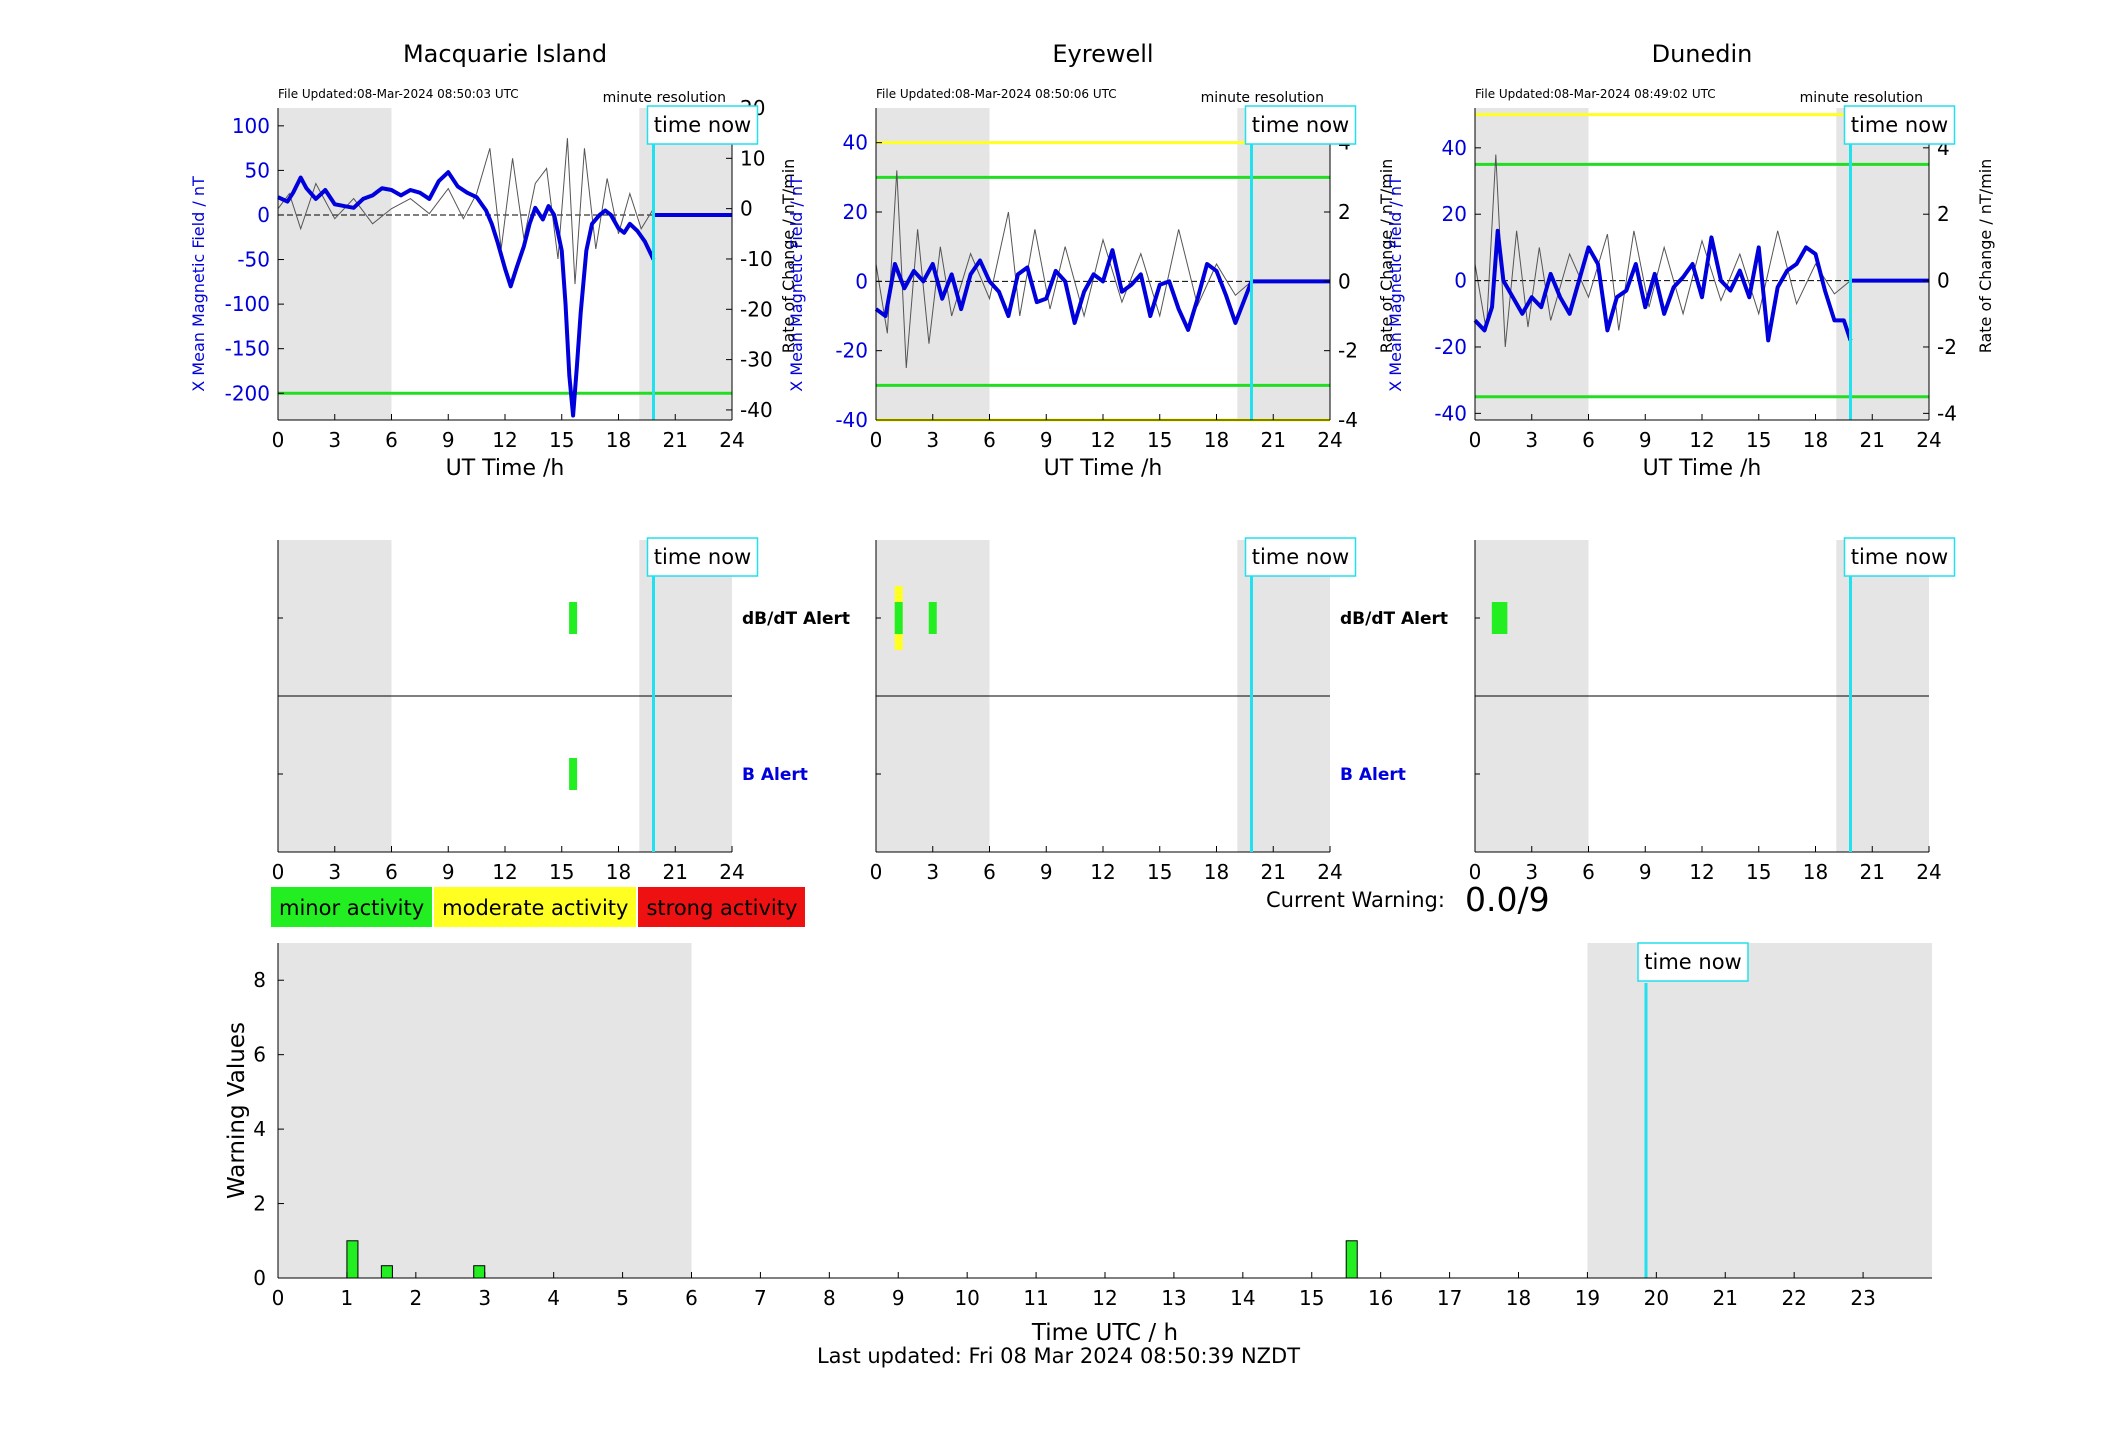 The width and height of the screenshot is (2117, 1437). I want to click on x-tick-label: 8, so click(829, 1298).